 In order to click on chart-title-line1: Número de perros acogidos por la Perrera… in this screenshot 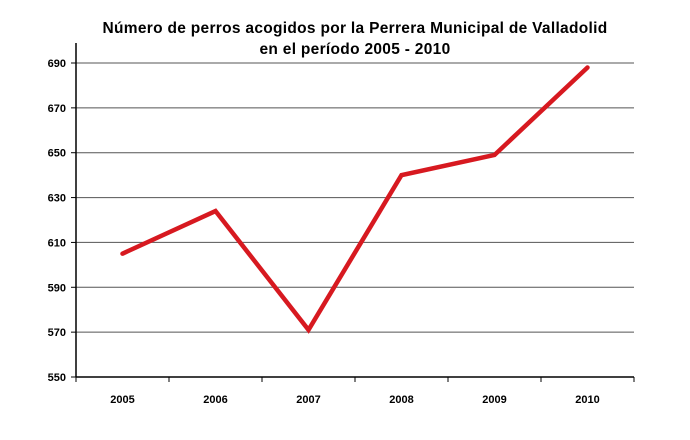, I will do `click(355, 28)`.